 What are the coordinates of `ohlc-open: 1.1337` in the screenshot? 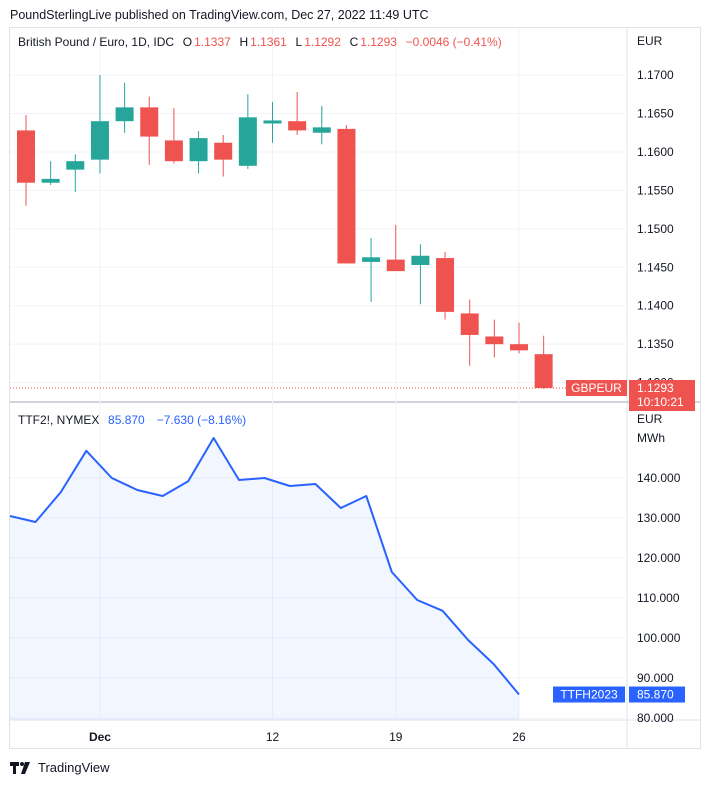 It's located at (212, 42).